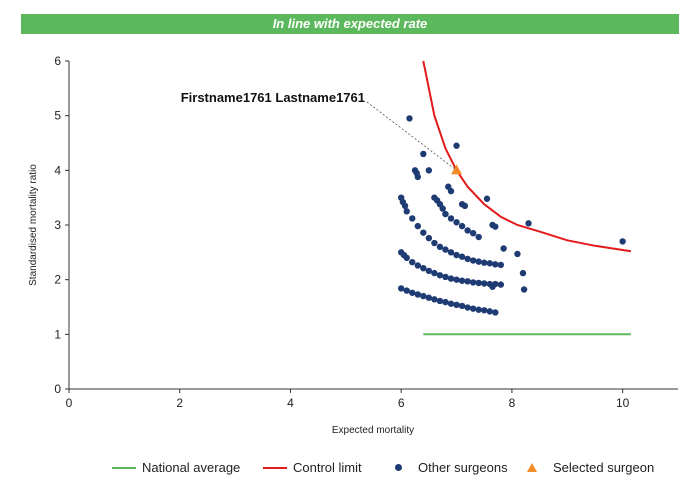  What do you see at coordinates (57, 170) in the screenshot?
I see `y-tick-label: 4` at bounding box center [57, 170].